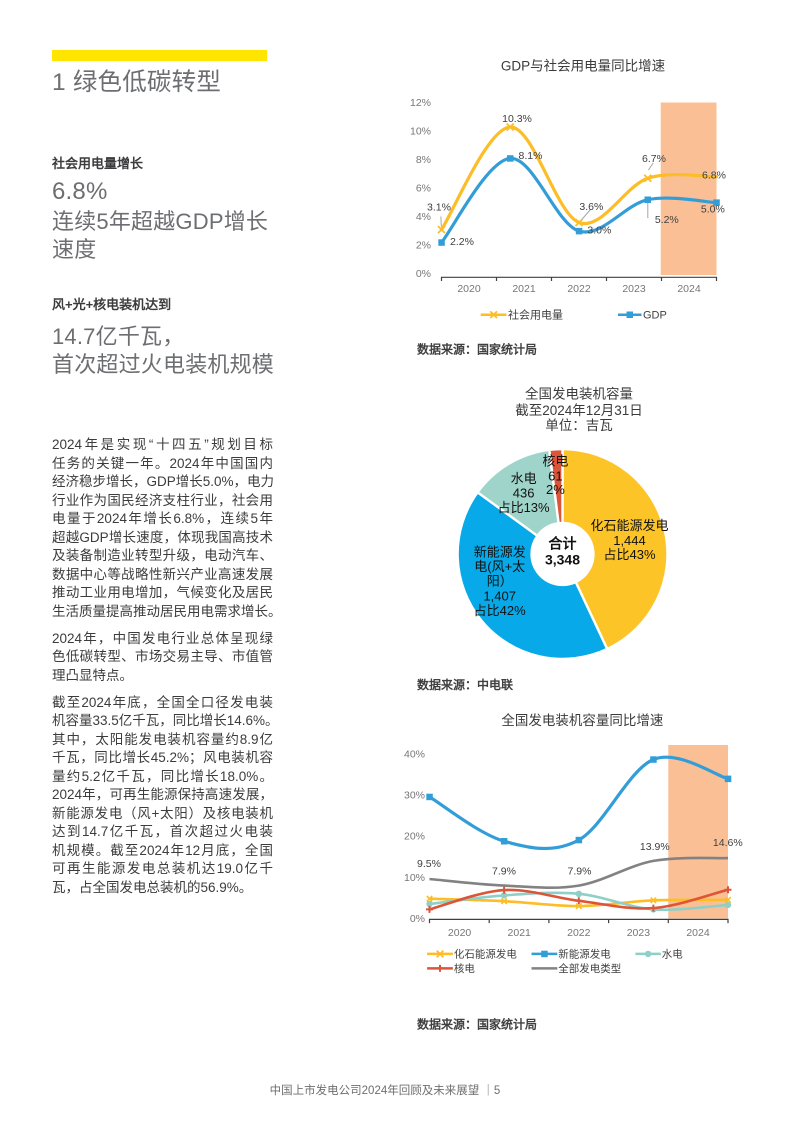 The height and width of the screenshot is (1122, 793). What do you see at coordinates (655, 847) in the screenshot?
I see `svg-text: 13.9%` at bounding box center [655, 847].